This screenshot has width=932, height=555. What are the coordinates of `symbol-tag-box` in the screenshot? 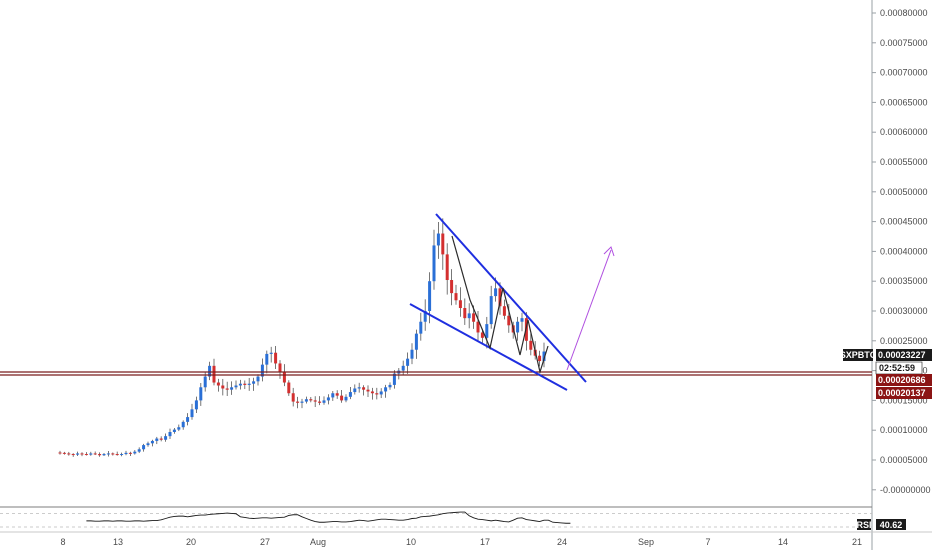 It's located at (858, 355).